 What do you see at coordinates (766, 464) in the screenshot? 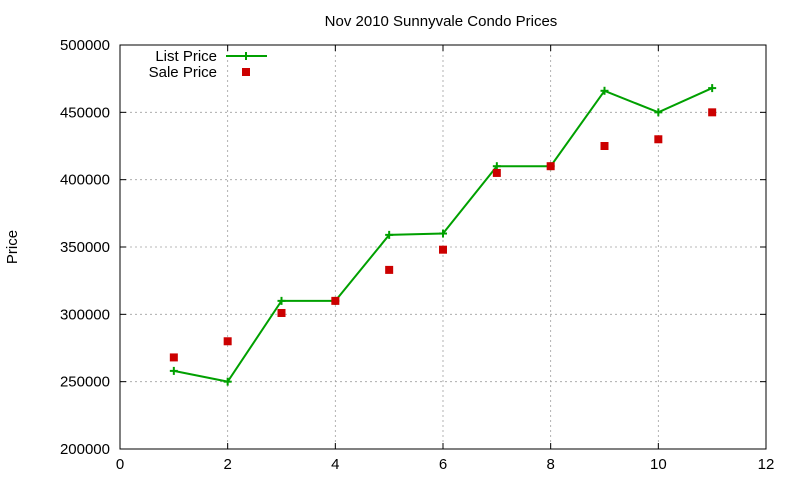
I see `x-tick-label: 12` at bounding box center [766, 464].